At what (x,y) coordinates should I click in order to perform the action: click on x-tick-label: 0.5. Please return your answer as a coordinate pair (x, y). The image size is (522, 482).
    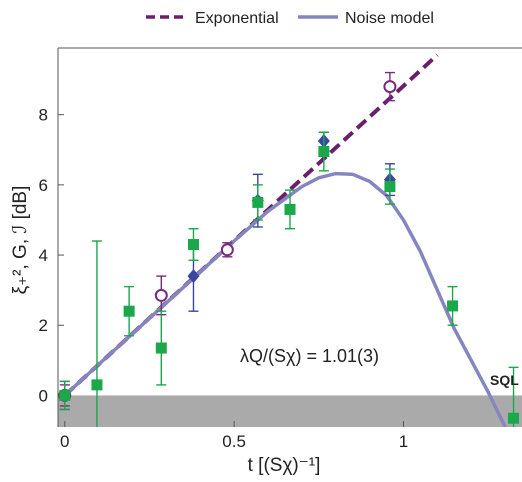
    Looking at the image, I should click on (234, 441).